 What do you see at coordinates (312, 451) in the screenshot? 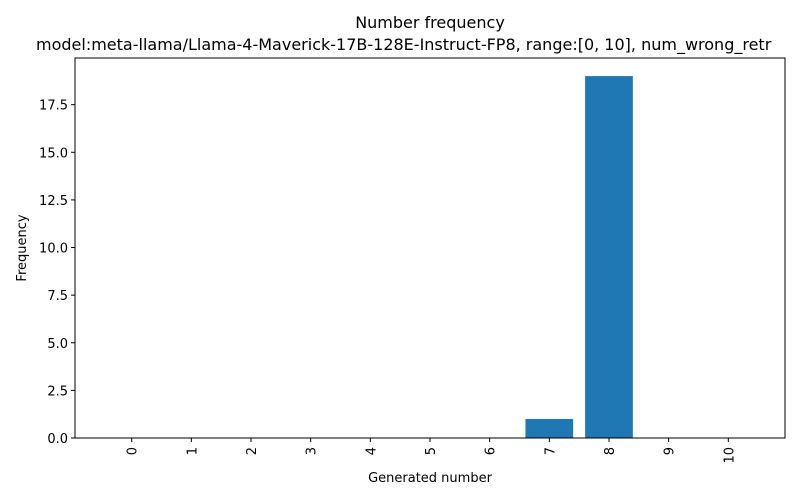
I see `x-tick-label: 3` at bounding box center [312, 451].